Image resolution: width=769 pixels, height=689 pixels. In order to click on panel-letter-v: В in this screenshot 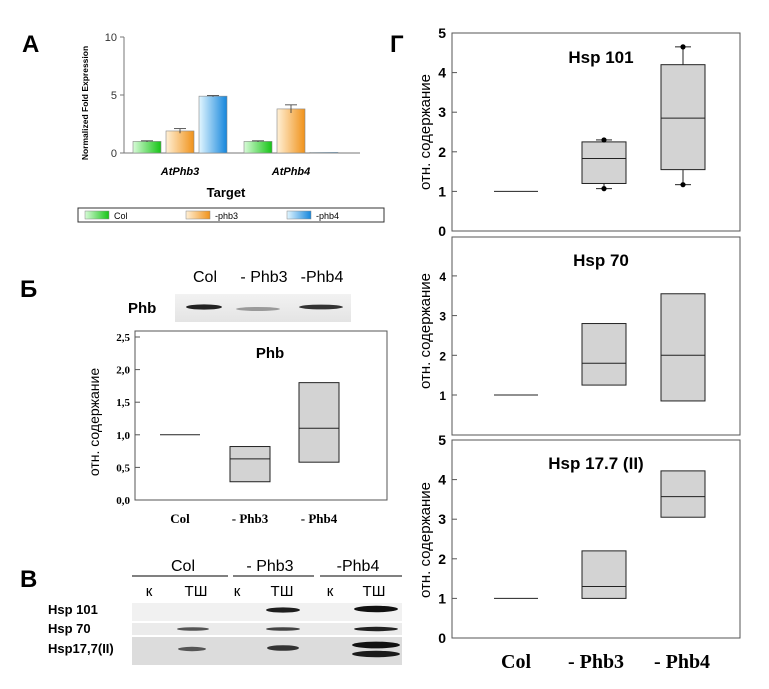, I will do `click(28, 579)`.